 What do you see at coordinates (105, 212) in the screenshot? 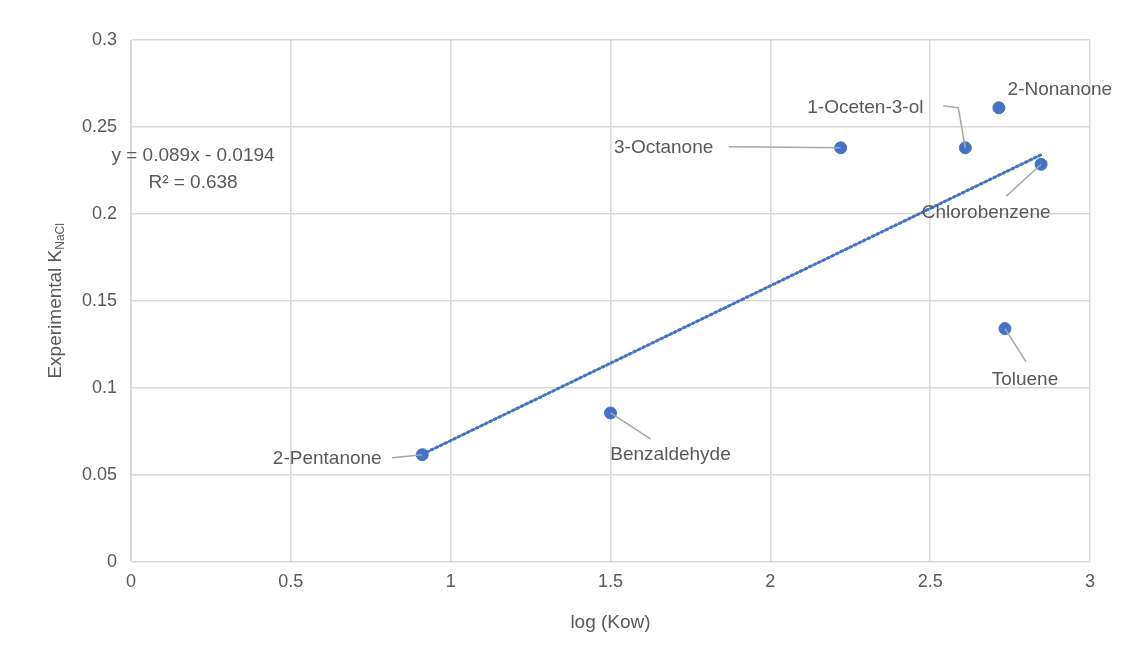
I see `y-tick-label: 0.2` at bounding box center [105, 212].